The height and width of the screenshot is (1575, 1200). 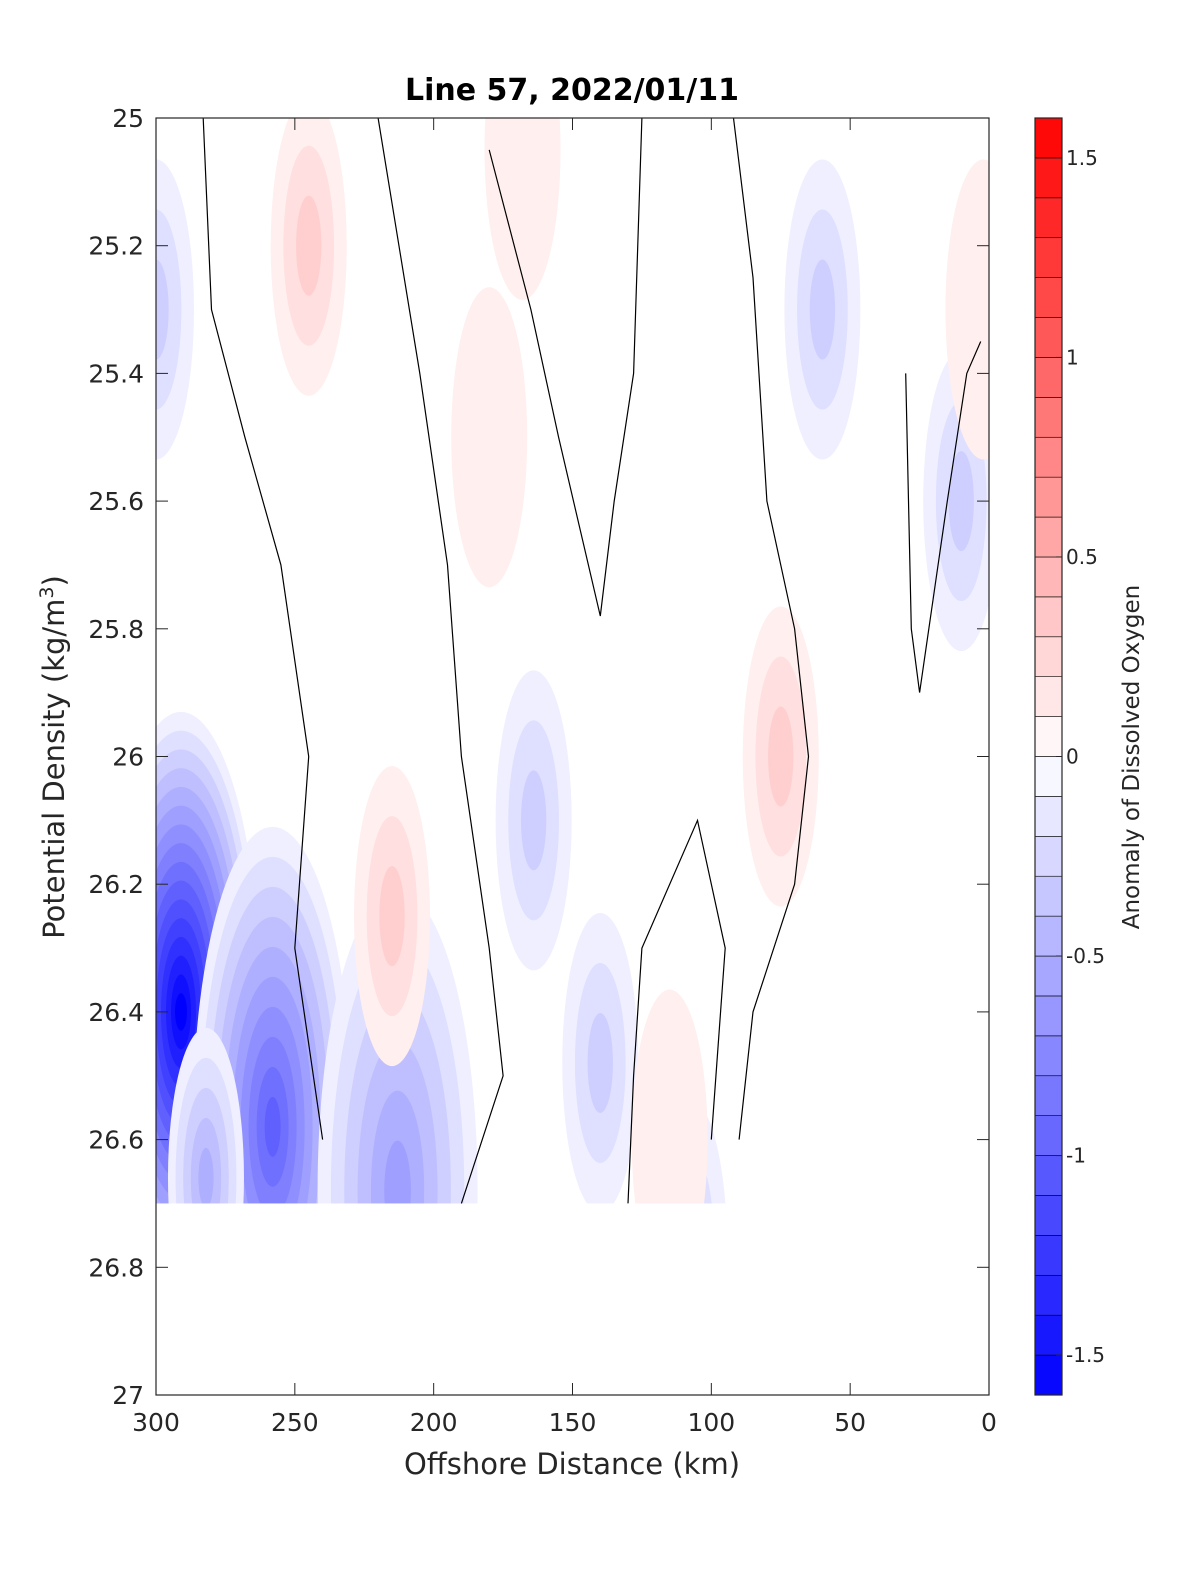 I want to click on y-axis-label: Potential Density (kg/m3), so click(x=53, y=757).